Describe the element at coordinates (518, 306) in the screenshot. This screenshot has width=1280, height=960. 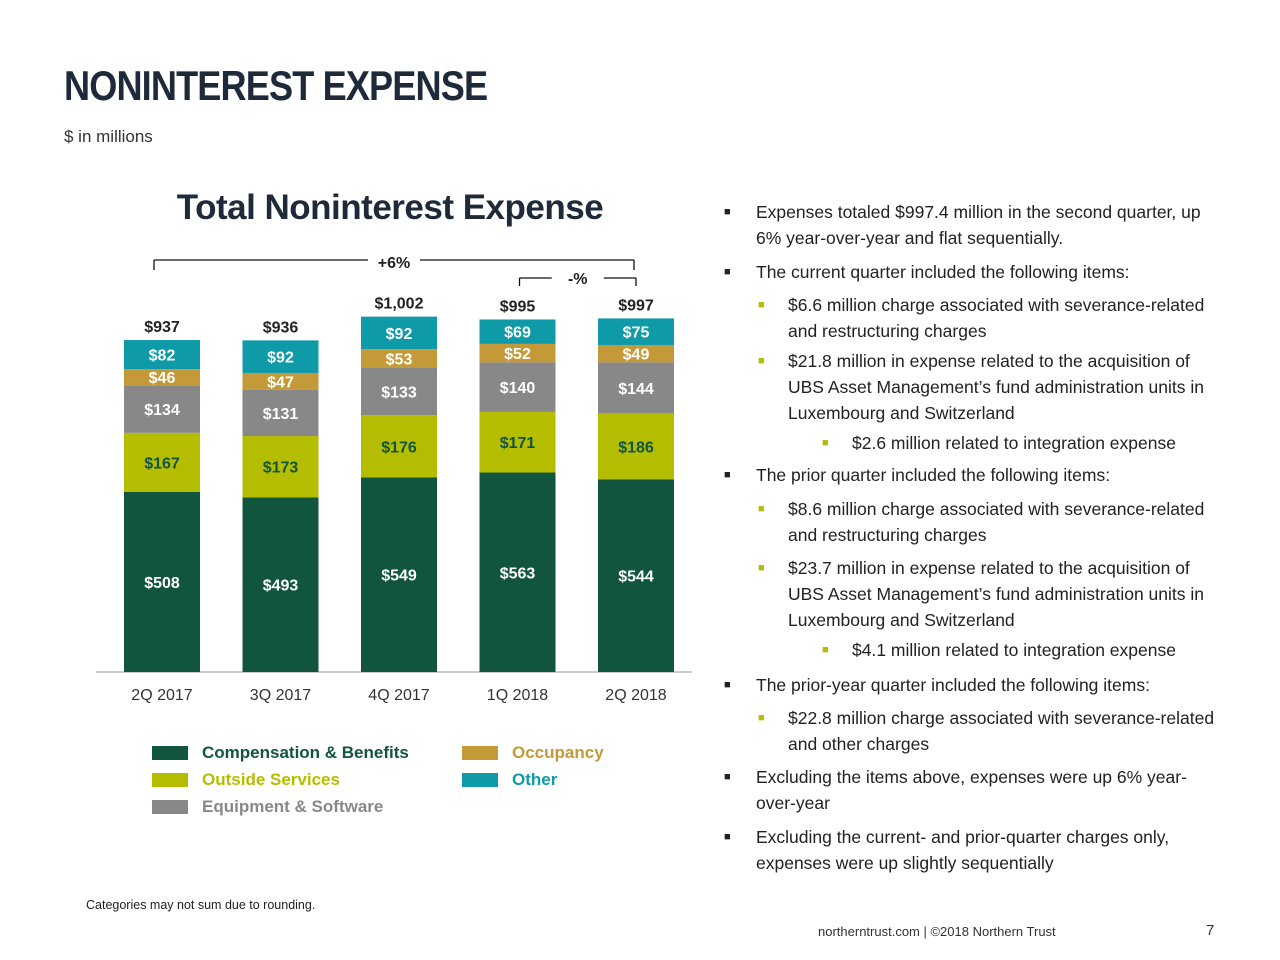
I see `bar-total-label: $995` at that location.